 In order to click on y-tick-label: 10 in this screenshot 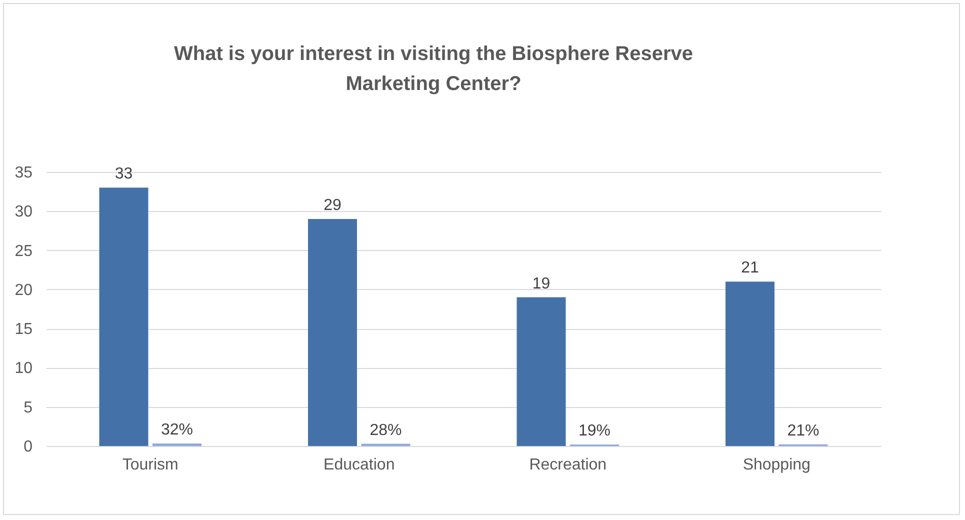, I will do `click(23, 369)`.